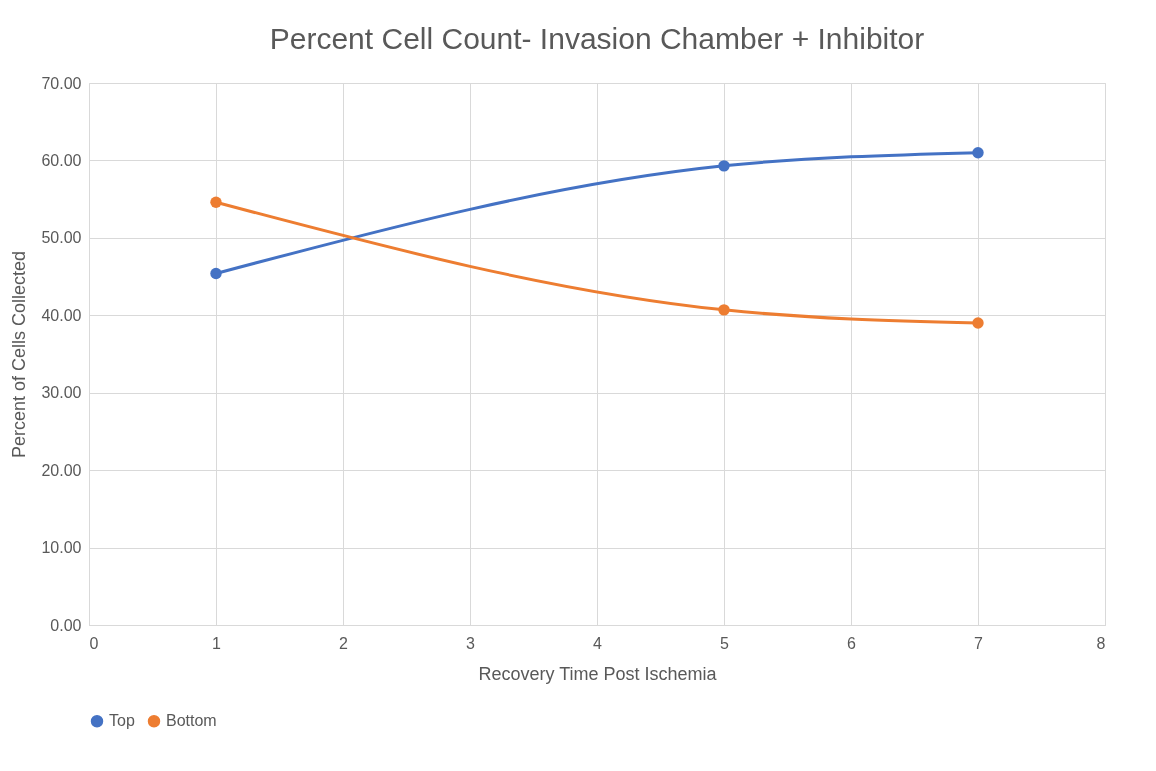 The height and width of the screenshot is (771, 1156). What do you see at coordinates (66, 625) in the screenshot?
I see `y-tick-label: 0.00` at bounding box center [66, 625].